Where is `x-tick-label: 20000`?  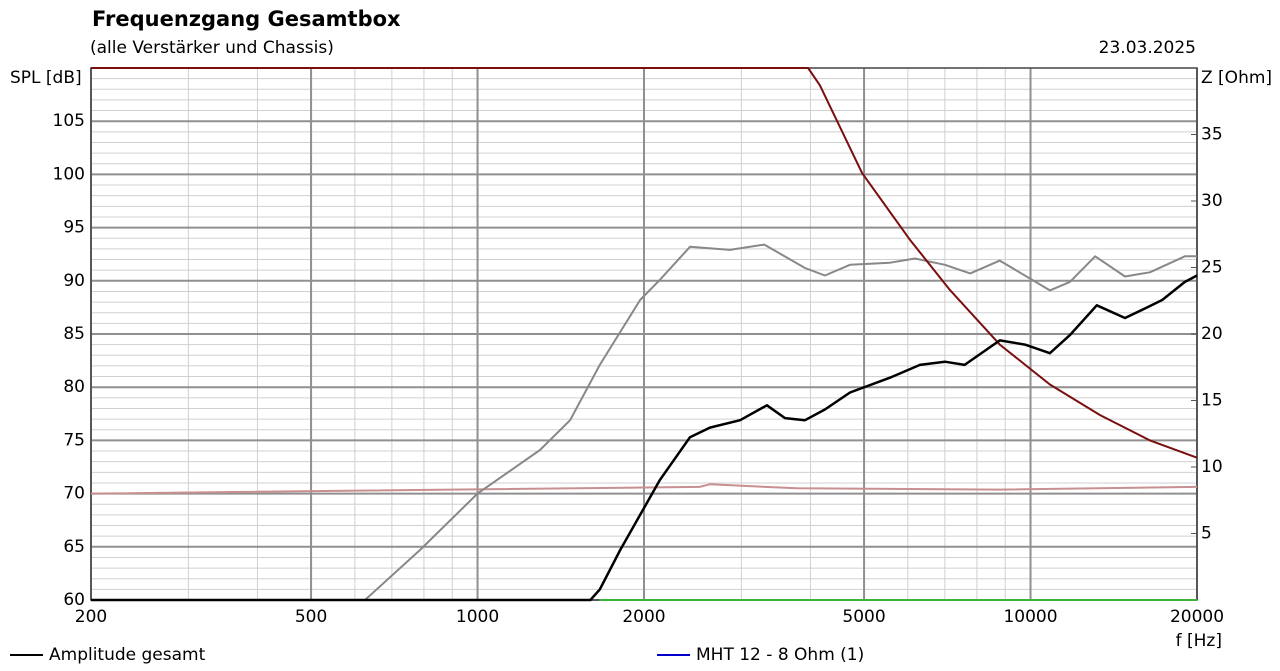 x-tick-label: 20000 is located at coordinates (1197, 617).